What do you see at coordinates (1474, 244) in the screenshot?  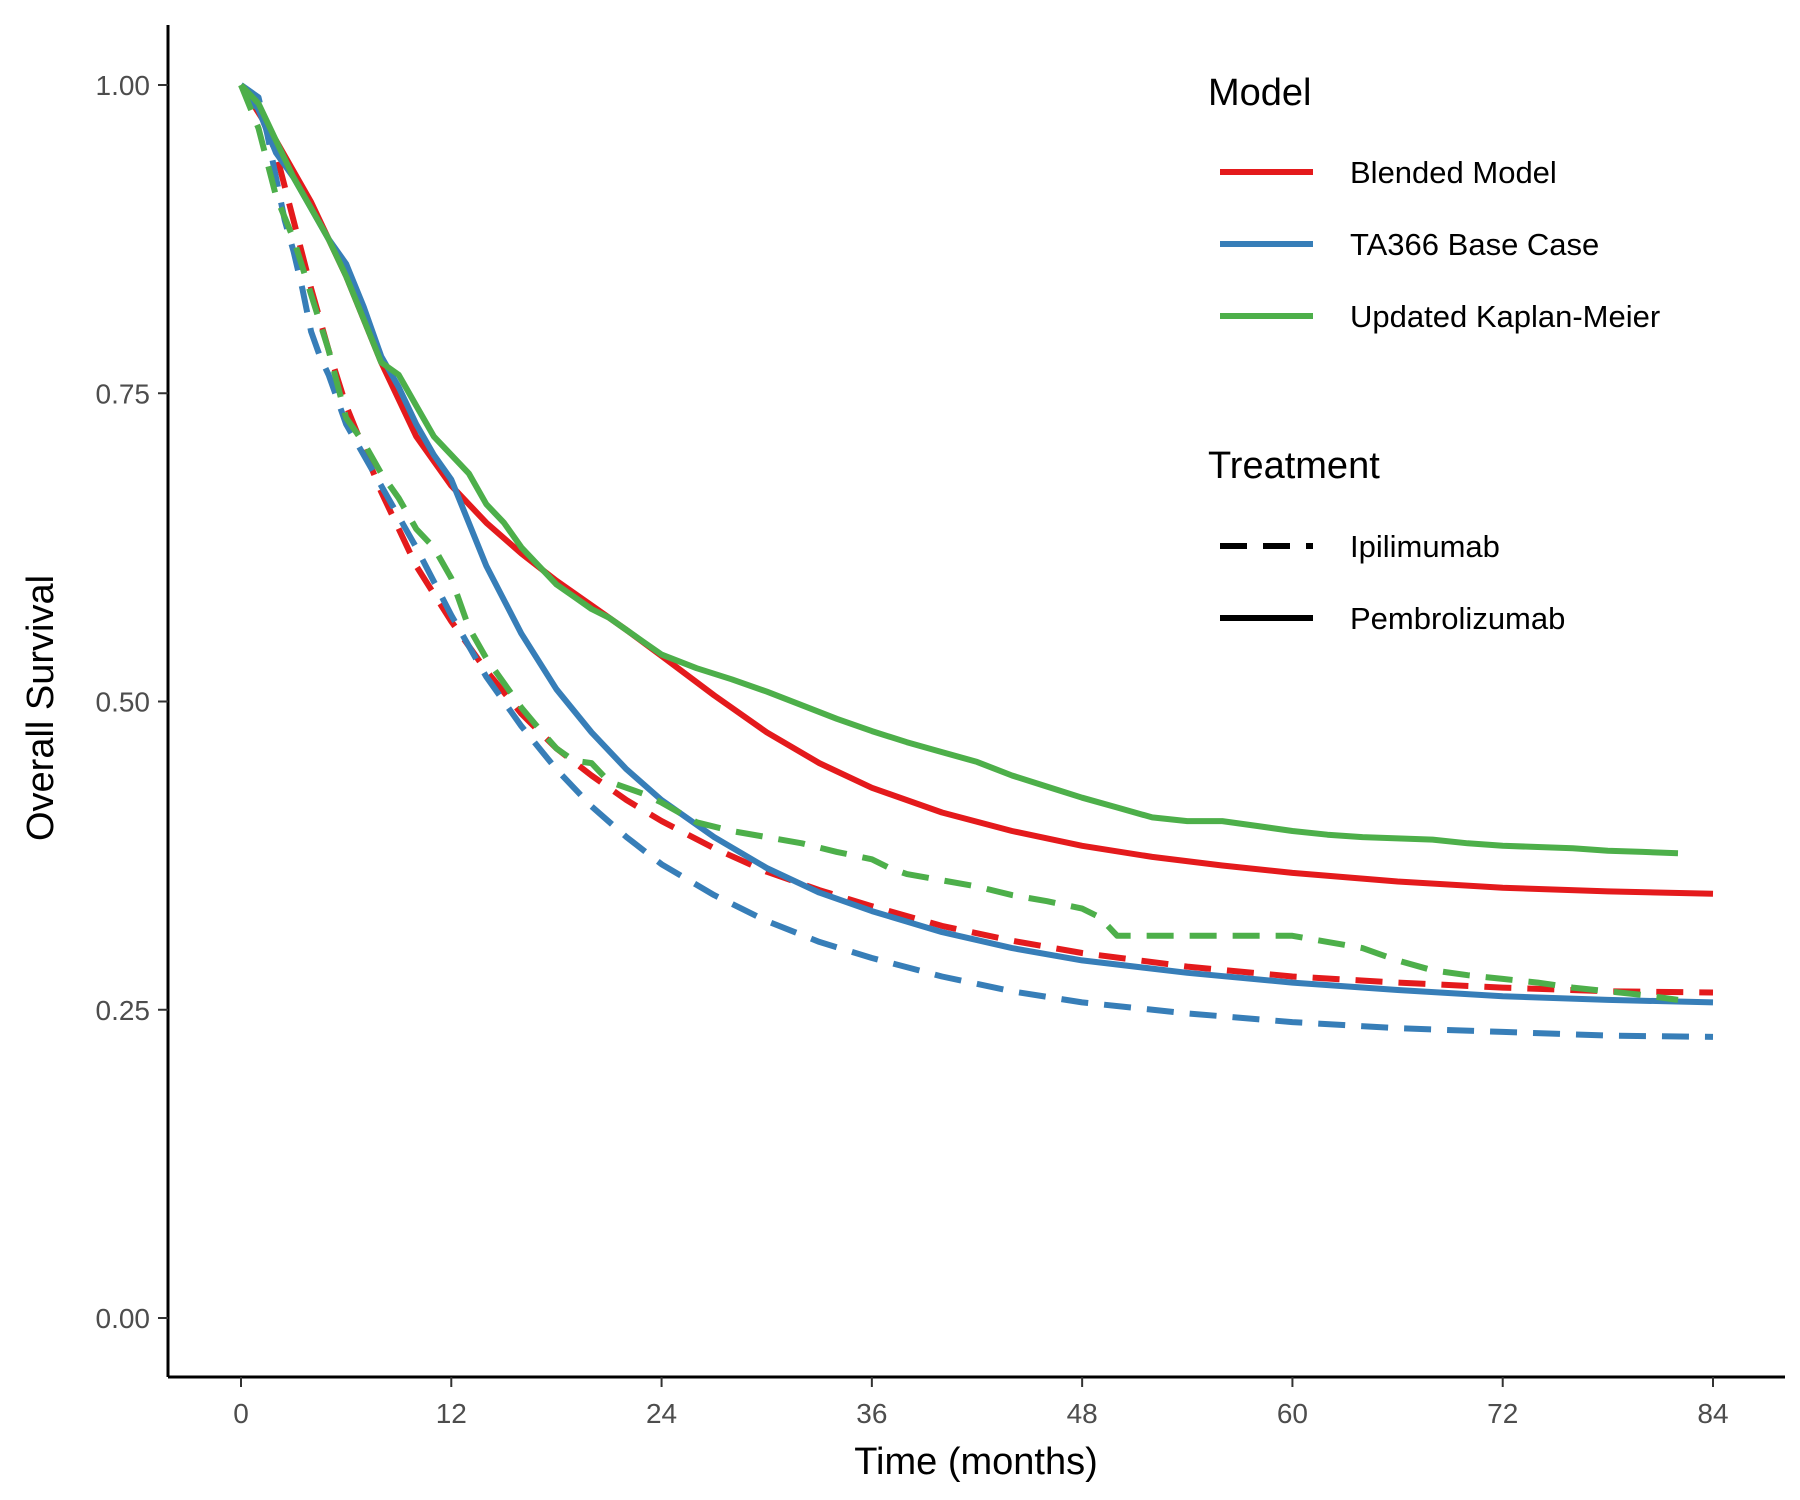 I see `legend-label-ta366-base-case: TA366 Base Case` at bounding box center [1474, 244].